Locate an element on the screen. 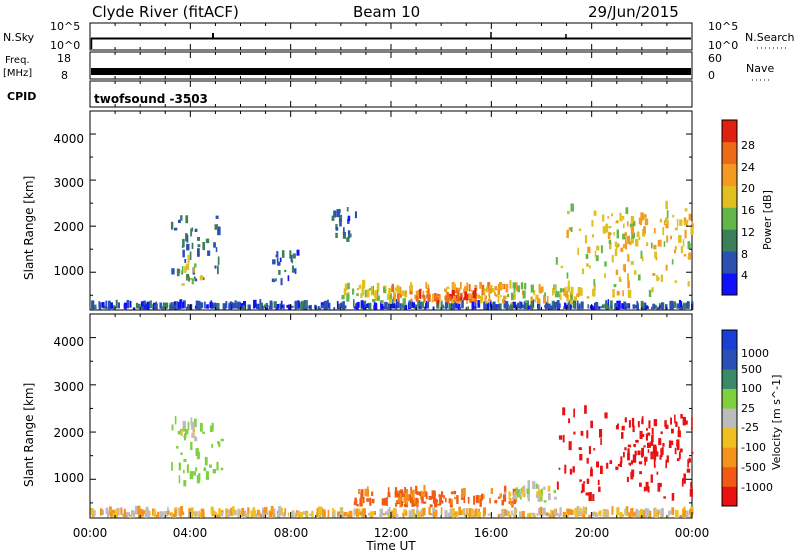 Image resolution: width=800 pixels, height=554 pixels. colorbar-swatch is located at coordinates (729, 379).